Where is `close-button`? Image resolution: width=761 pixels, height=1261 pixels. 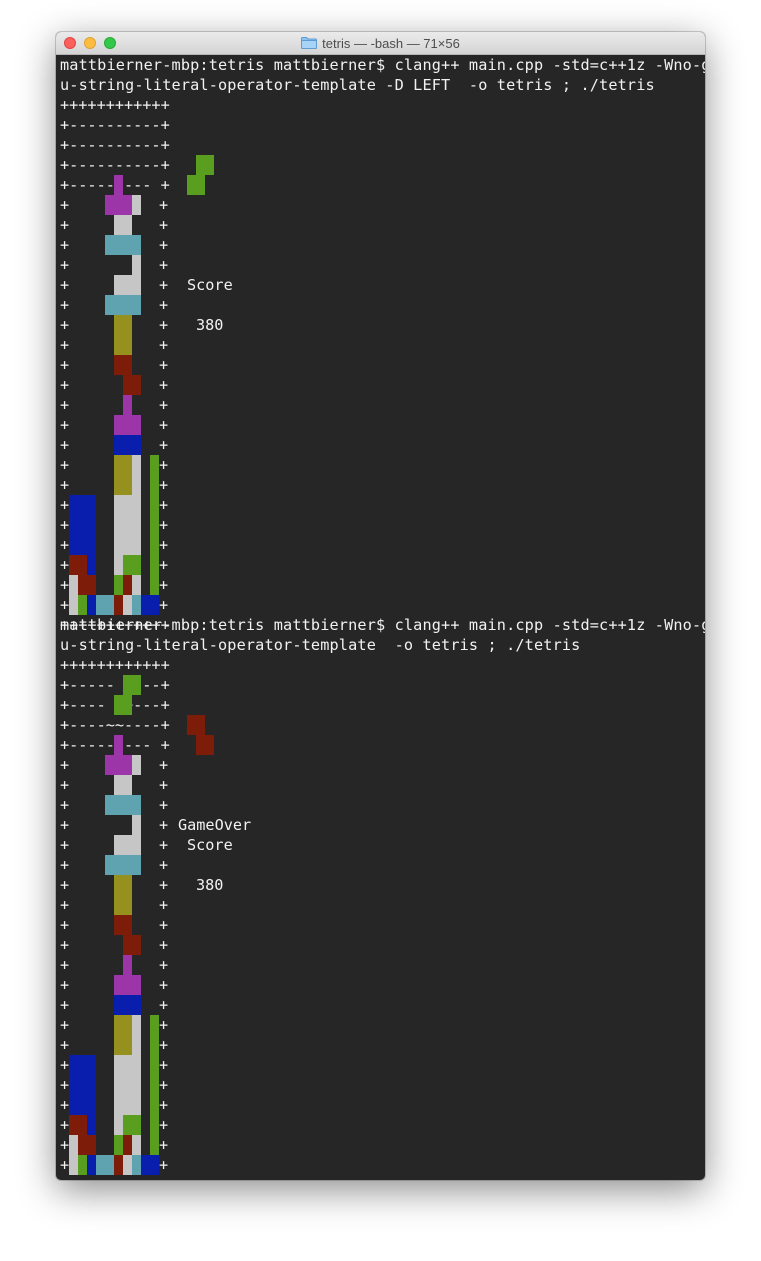 close-button is located at coordinates (70, 43).